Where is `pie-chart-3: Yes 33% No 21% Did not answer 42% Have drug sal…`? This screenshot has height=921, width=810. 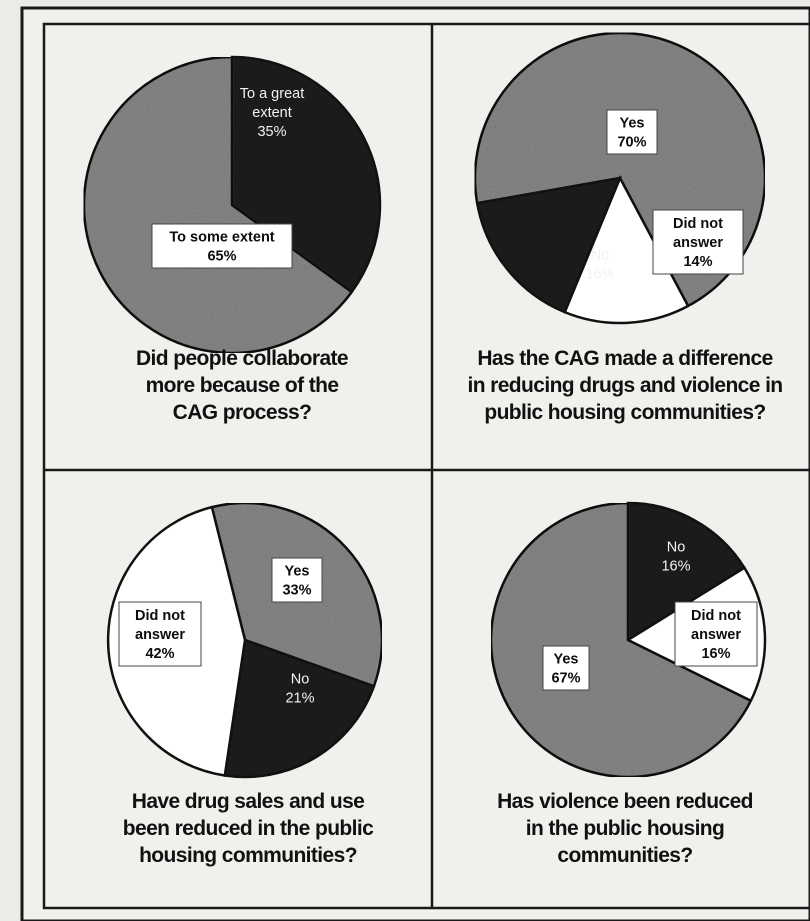 pie-chart-3: Yes 33% No 21% Did not answer 42% Have drug sal… is located at coordinates (245, 684).